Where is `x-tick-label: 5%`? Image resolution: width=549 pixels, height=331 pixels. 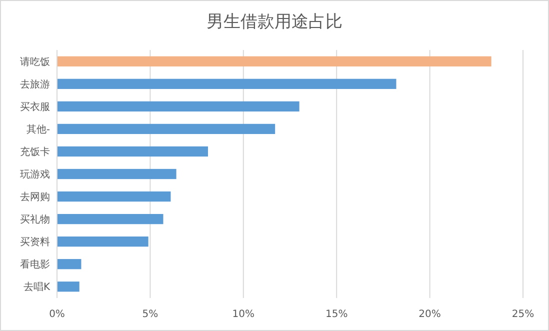
x-tick-label: 5% is located at coordinates (150, 314).